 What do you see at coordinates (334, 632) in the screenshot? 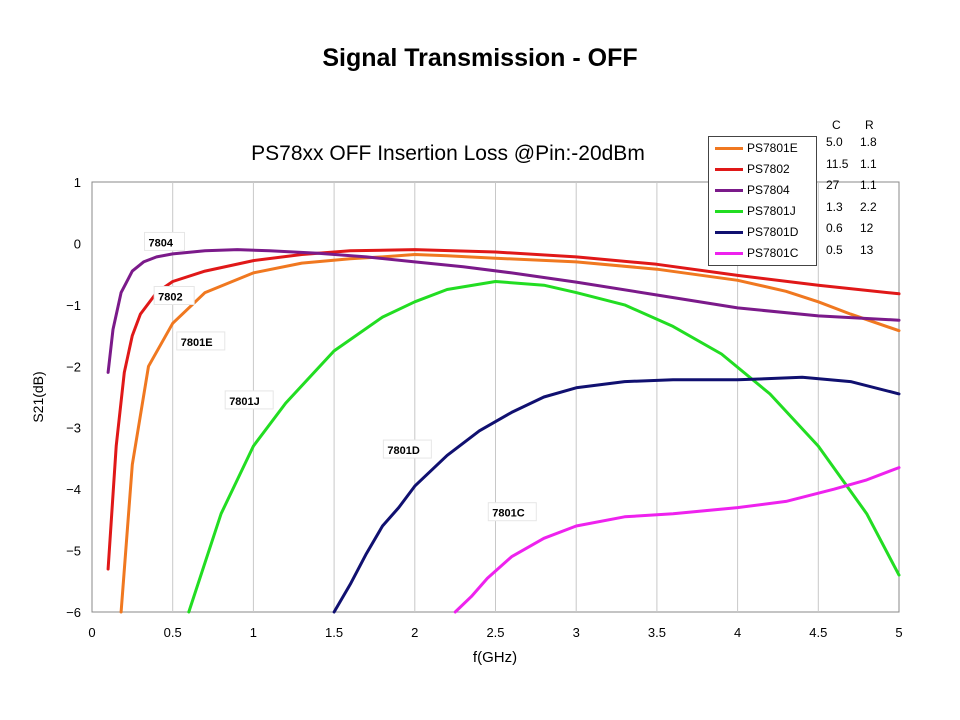
I see `x-tick-label: 1.5` at bounding box center [334, 632].